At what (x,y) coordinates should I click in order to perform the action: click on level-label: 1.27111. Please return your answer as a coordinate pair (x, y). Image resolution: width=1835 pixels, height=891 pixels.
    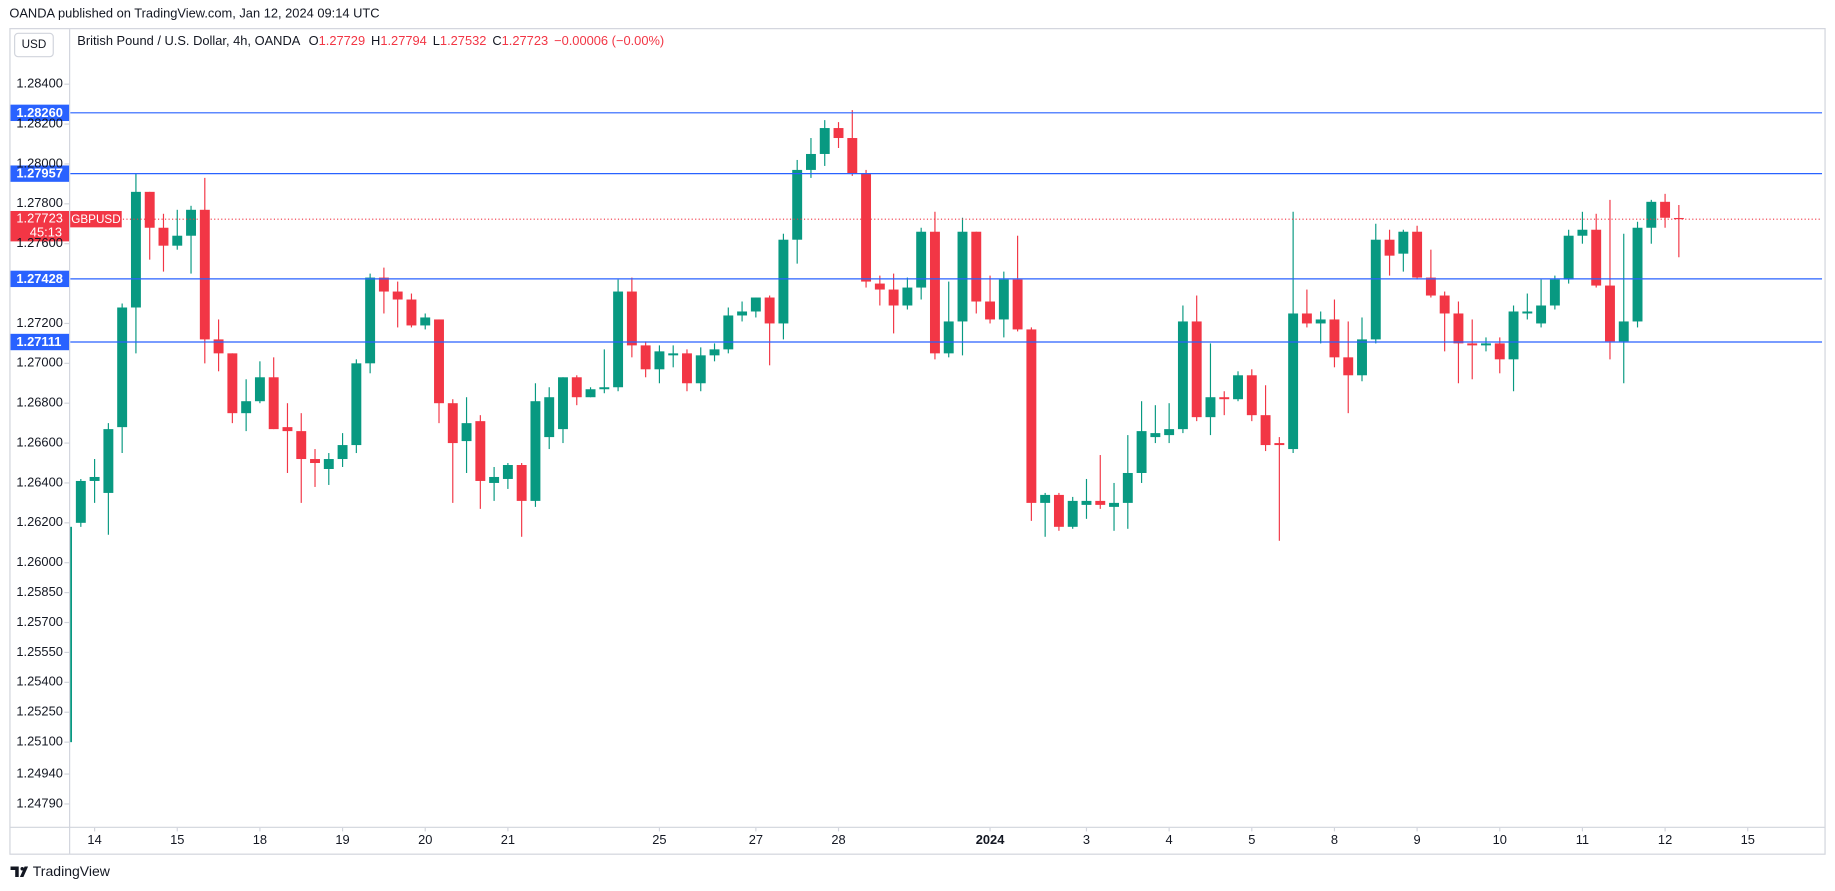
    Looking at the image, I should click on (38, 341).